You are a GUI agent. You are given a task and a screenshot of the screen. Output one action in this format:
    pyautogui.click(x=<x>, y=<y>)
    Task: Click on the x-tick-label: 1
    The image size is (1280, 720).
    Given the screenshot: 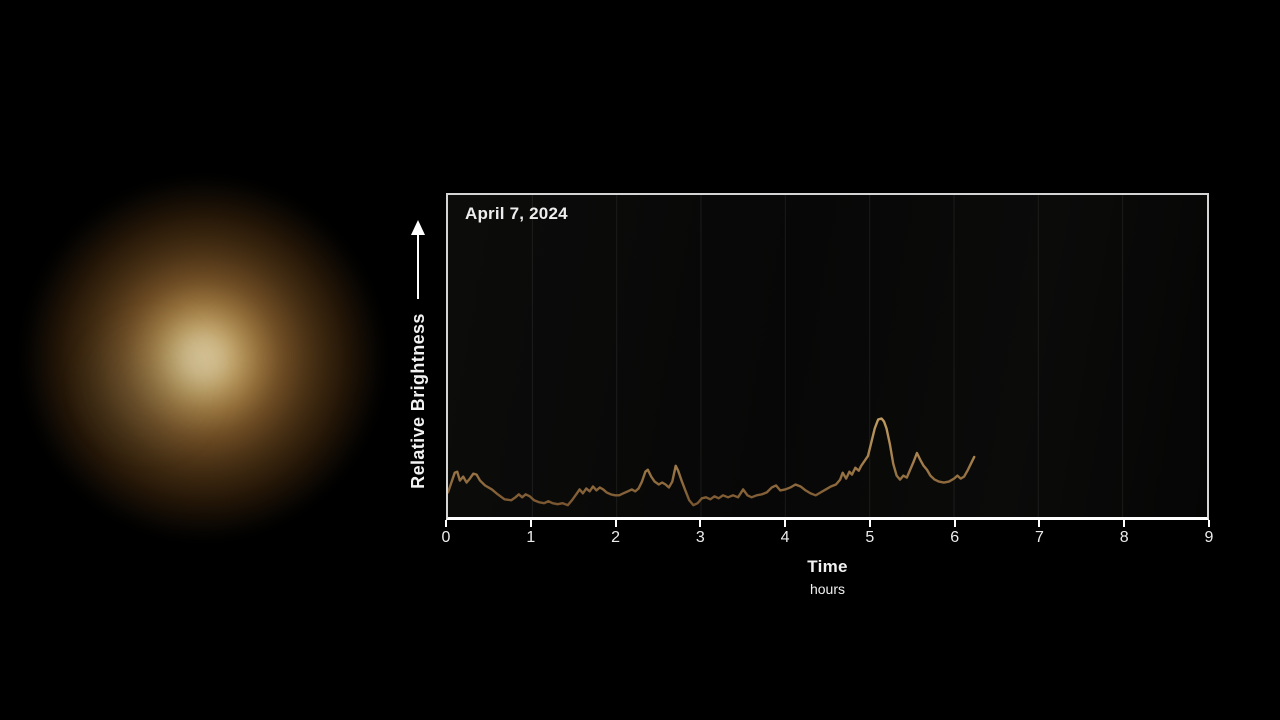 What is the action you would take?
    pyautogui.click(x=531, y=537)
    